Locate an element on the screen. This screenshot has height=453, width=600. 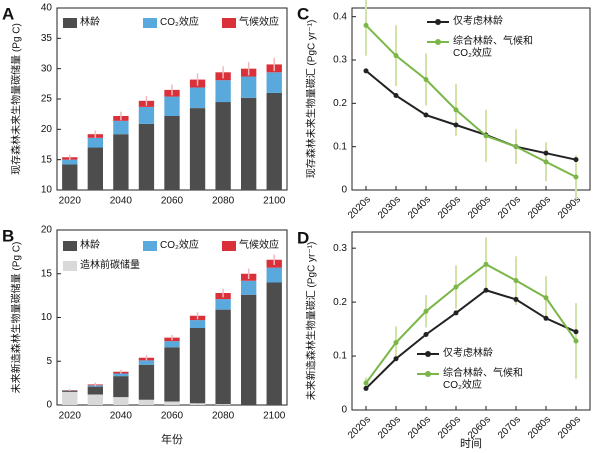
legend-text: 气候效应 is located at coordinates (259, 245).